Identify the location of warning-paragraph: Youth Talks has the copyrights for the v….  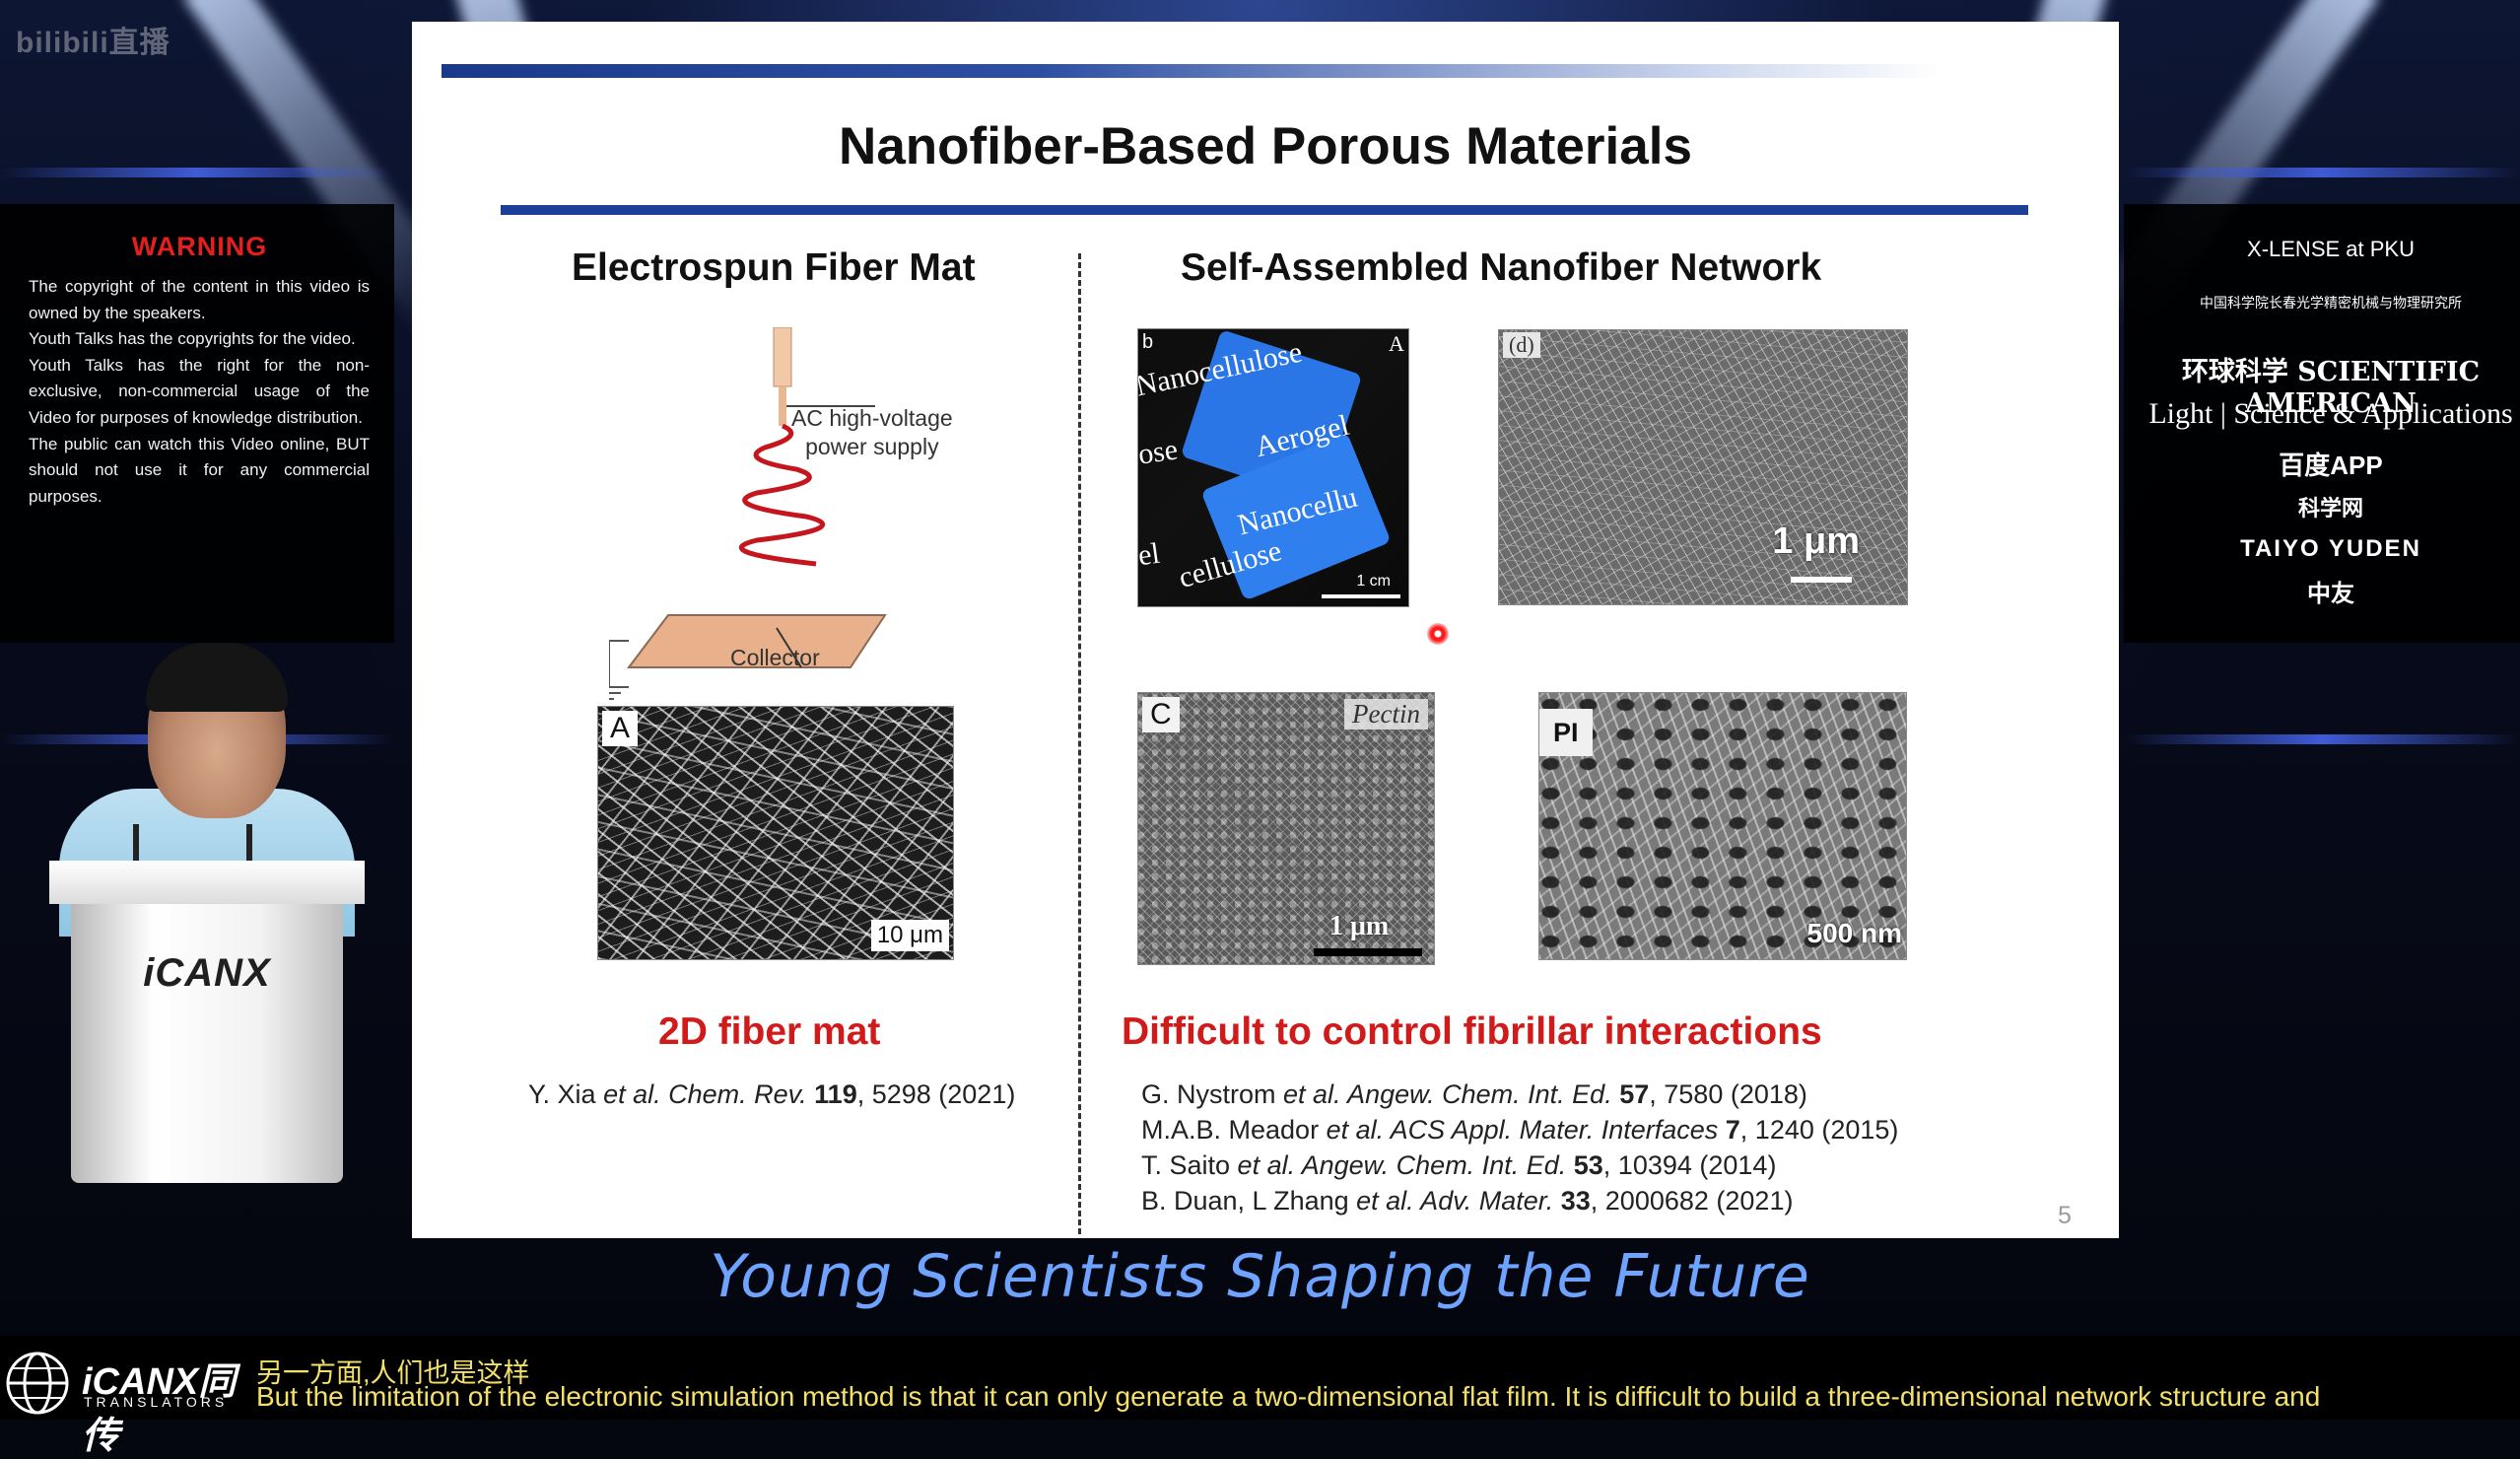
(192, 339).